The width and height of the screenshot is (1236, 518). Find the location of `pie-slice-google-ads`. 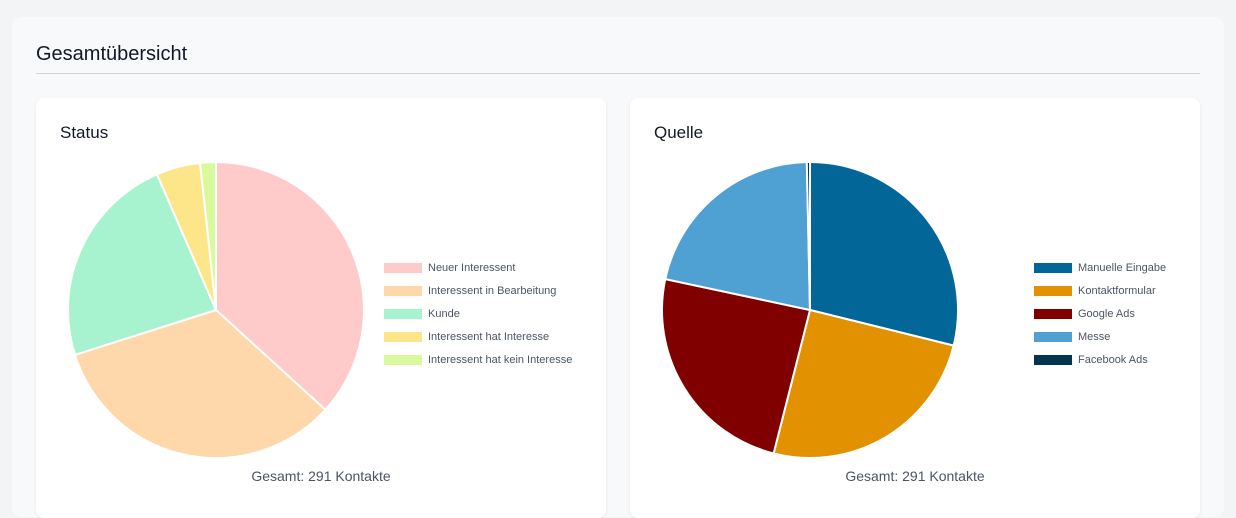

pie-slice-google-ads is located at coordinates (736, 366).